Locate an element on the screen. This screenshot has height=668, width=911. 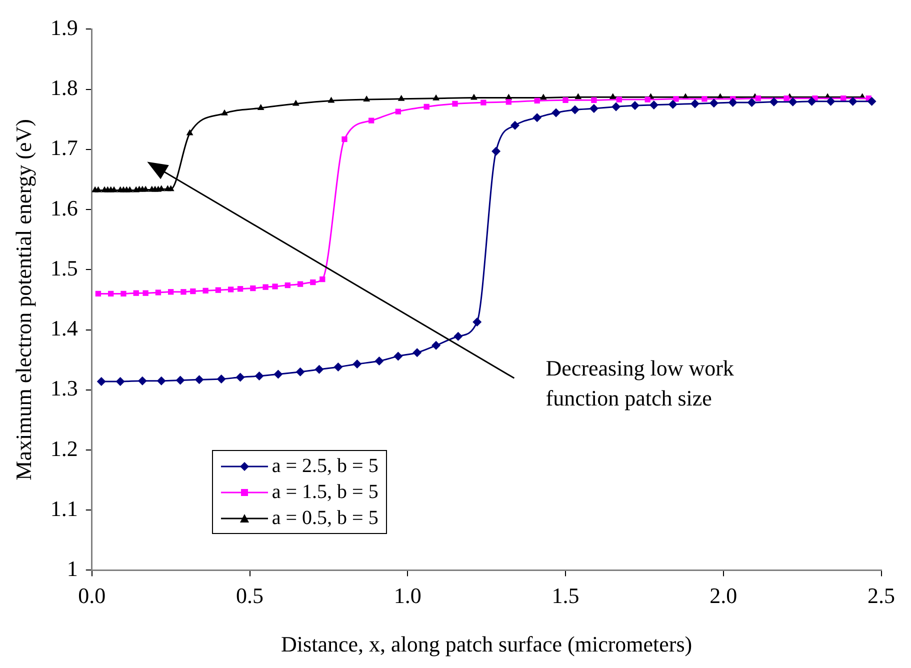
x-tick-label: 0.5 is located at coordinates (250, 595).